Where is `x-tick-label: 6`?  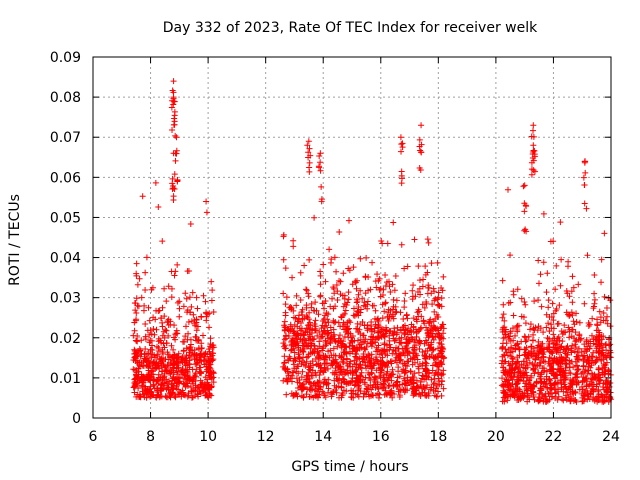 x-tick-label: 6 is located at coordinates (93, 437).